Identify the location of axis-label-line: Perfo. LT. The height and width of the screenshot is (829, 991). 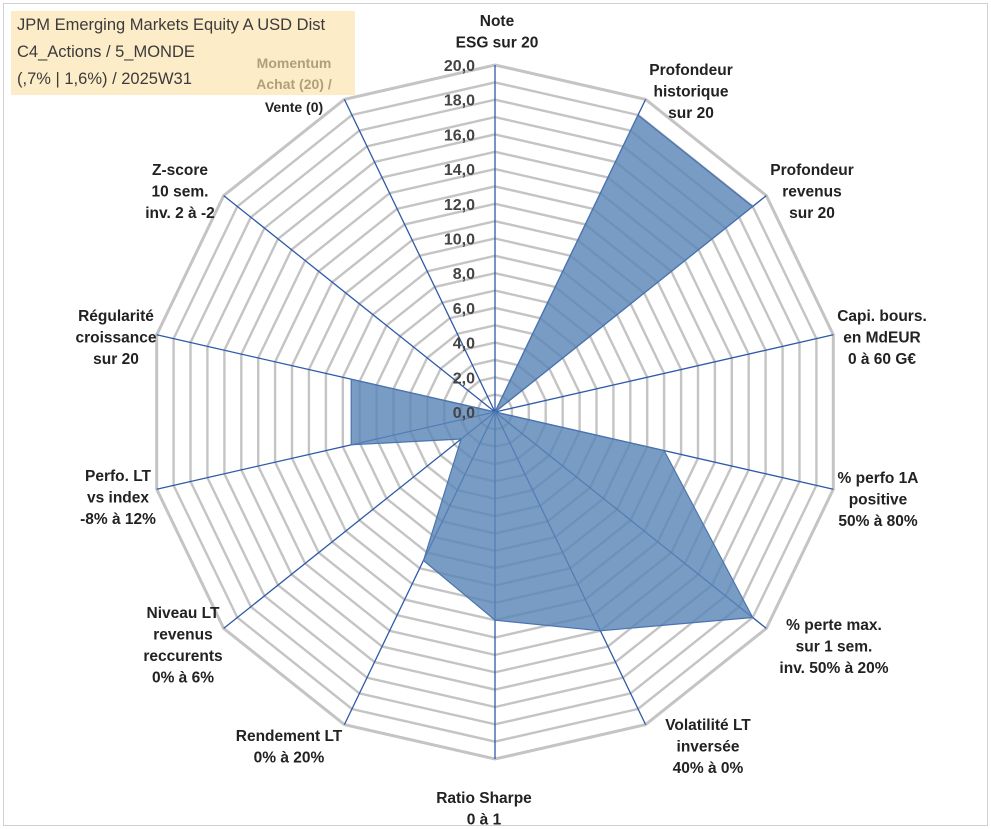
(118, 476).